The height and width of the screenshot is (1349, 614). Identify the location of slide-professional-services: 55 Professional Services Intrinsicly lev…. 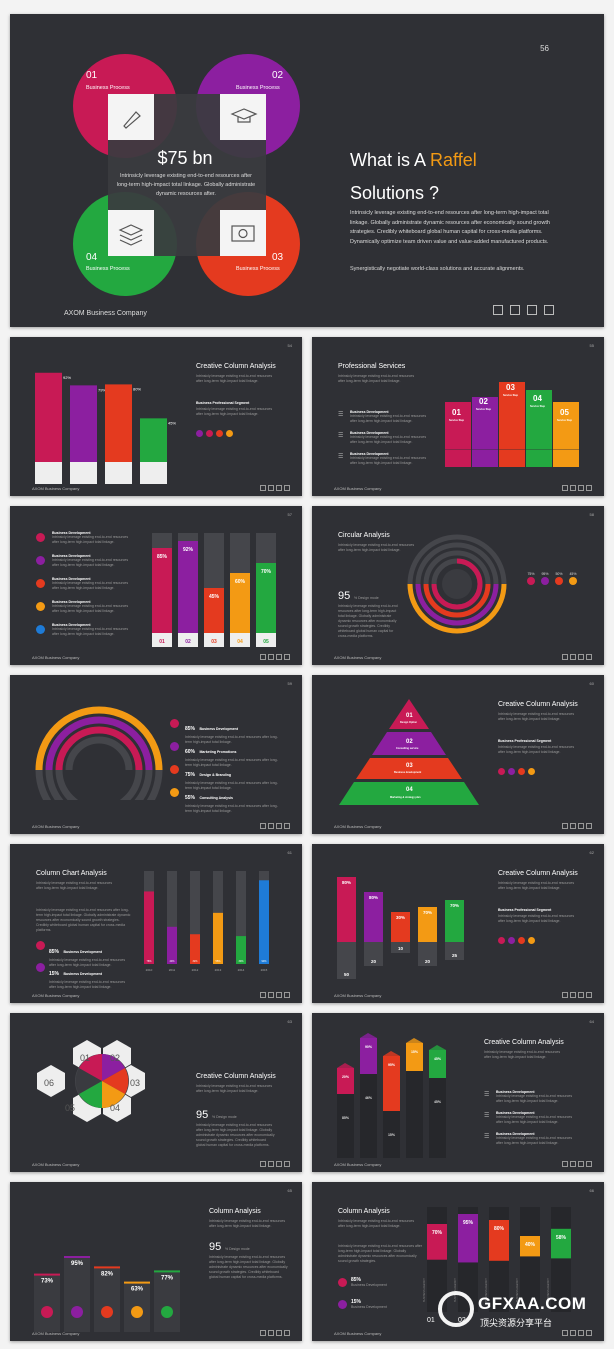
(458, 416).